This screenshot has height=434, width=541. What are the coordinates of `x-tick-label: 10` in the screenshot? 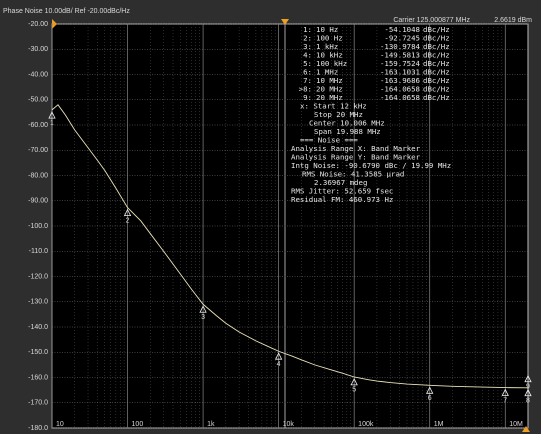 It's located at (60, 424).